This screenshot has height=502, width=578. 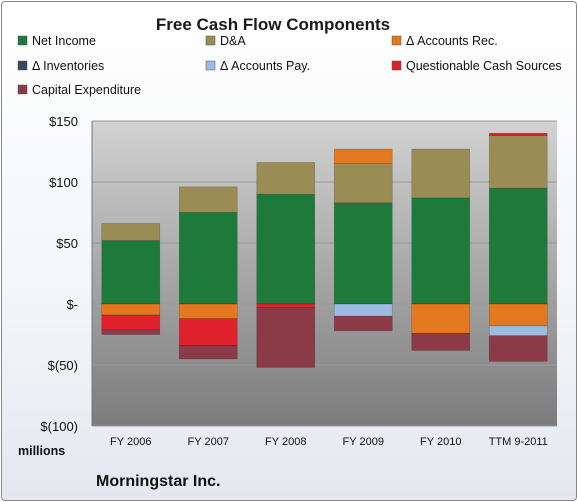 I want to click on source-label: Morningstar Inc., so click(x=158, y=481).